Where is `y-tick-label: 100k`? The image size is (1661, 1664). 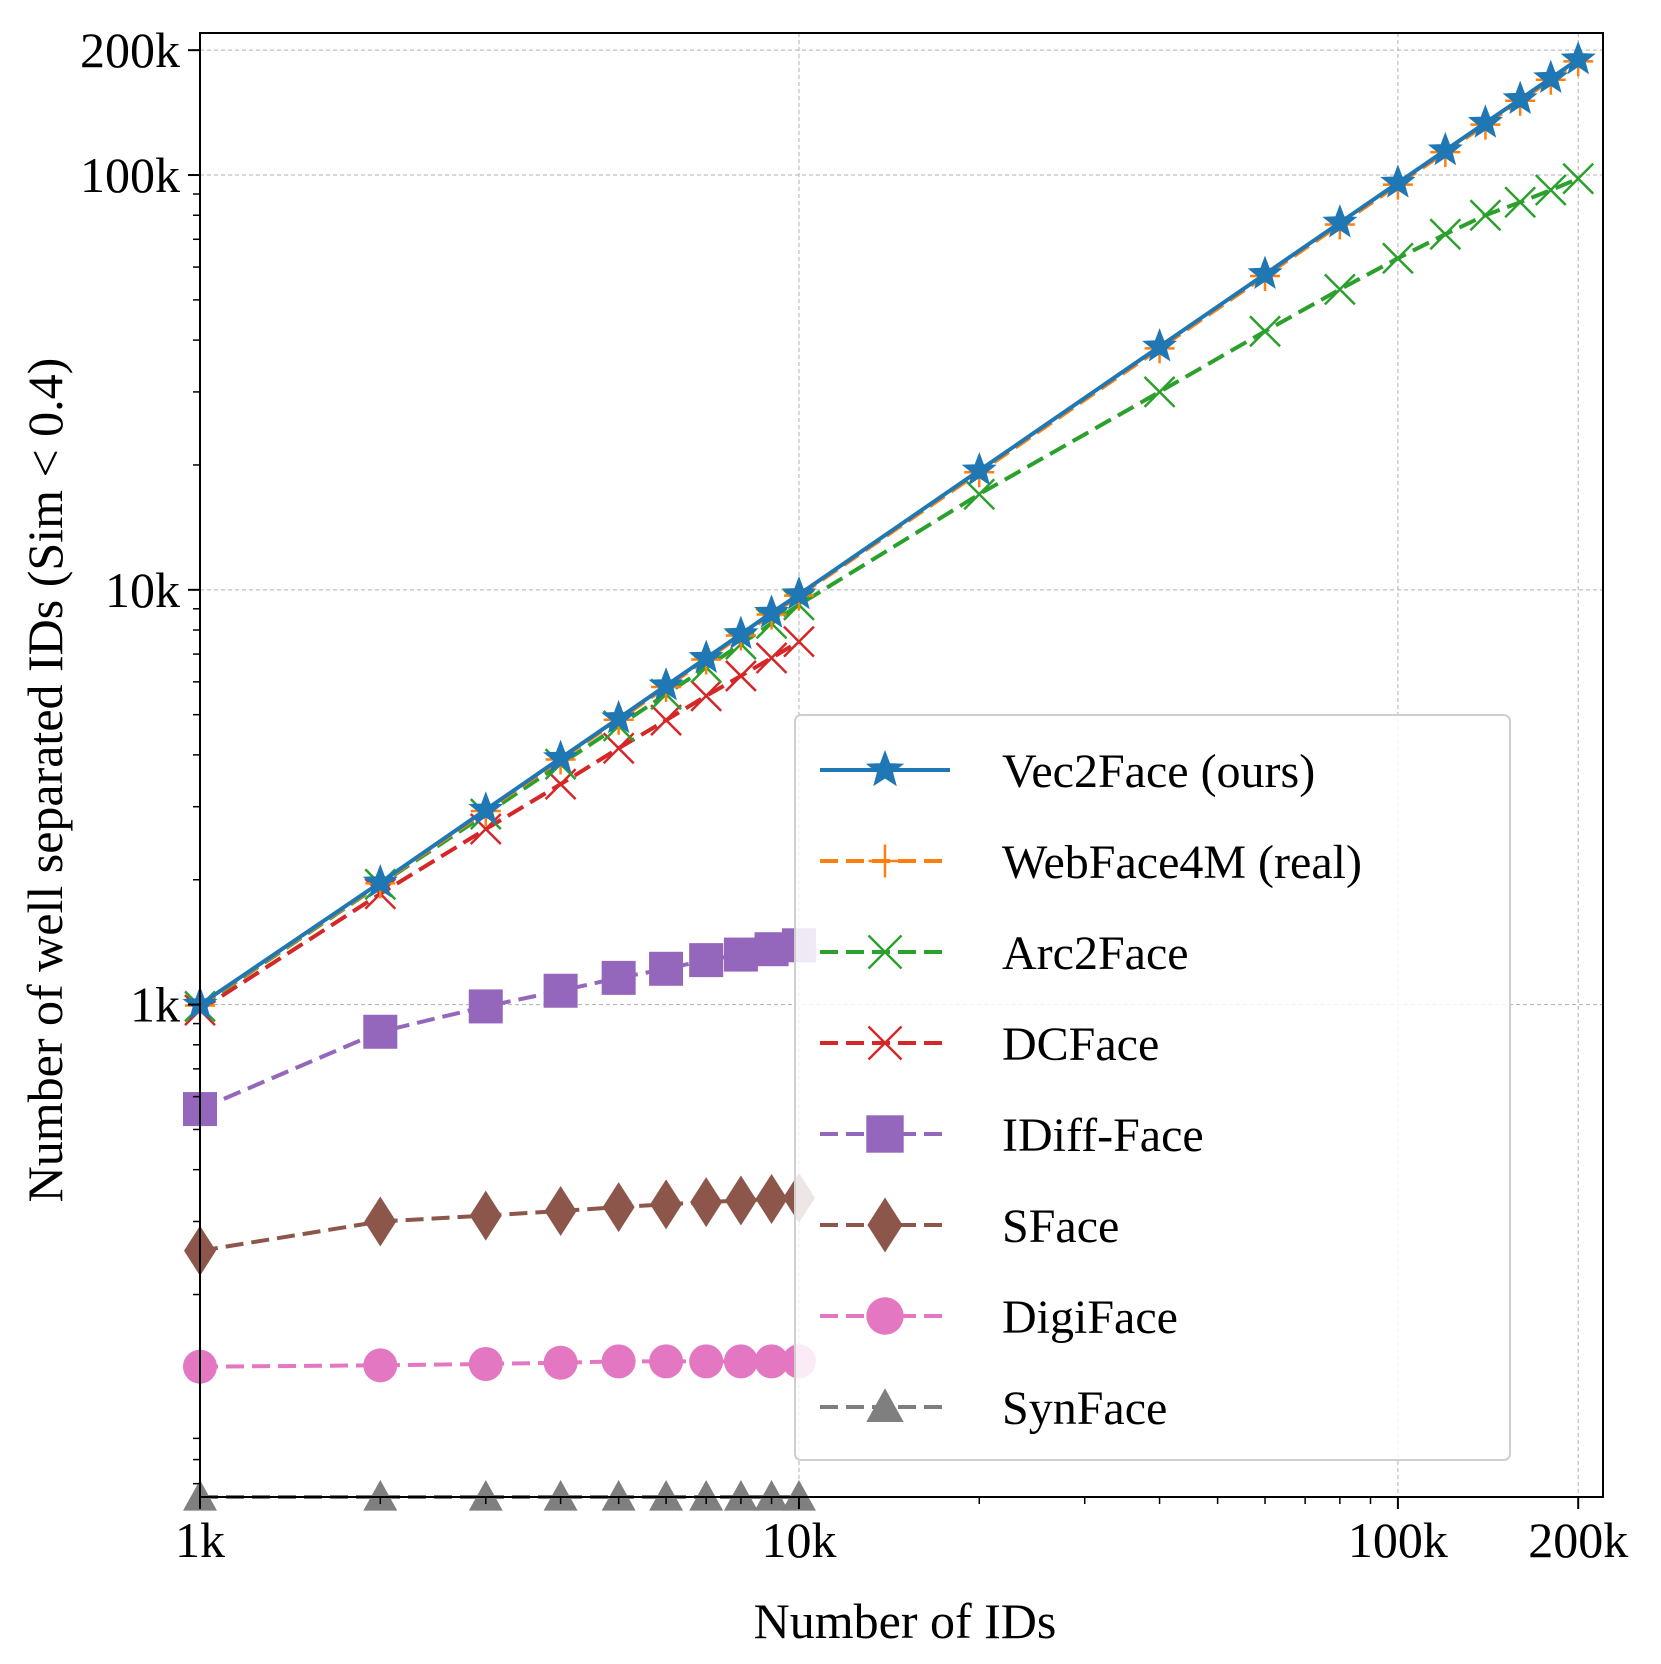
y-tick-label: 100k is located at coordinates (130, 175).